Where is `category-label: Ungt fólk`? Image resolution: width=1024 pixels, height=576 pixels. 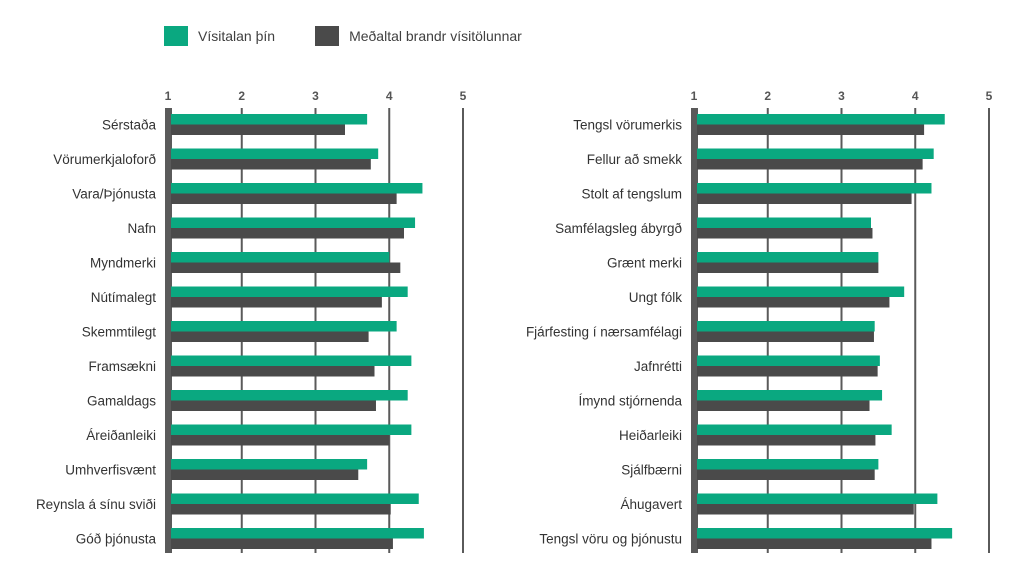
category-label: Ungt fólk is located at coordinates (656, 297).